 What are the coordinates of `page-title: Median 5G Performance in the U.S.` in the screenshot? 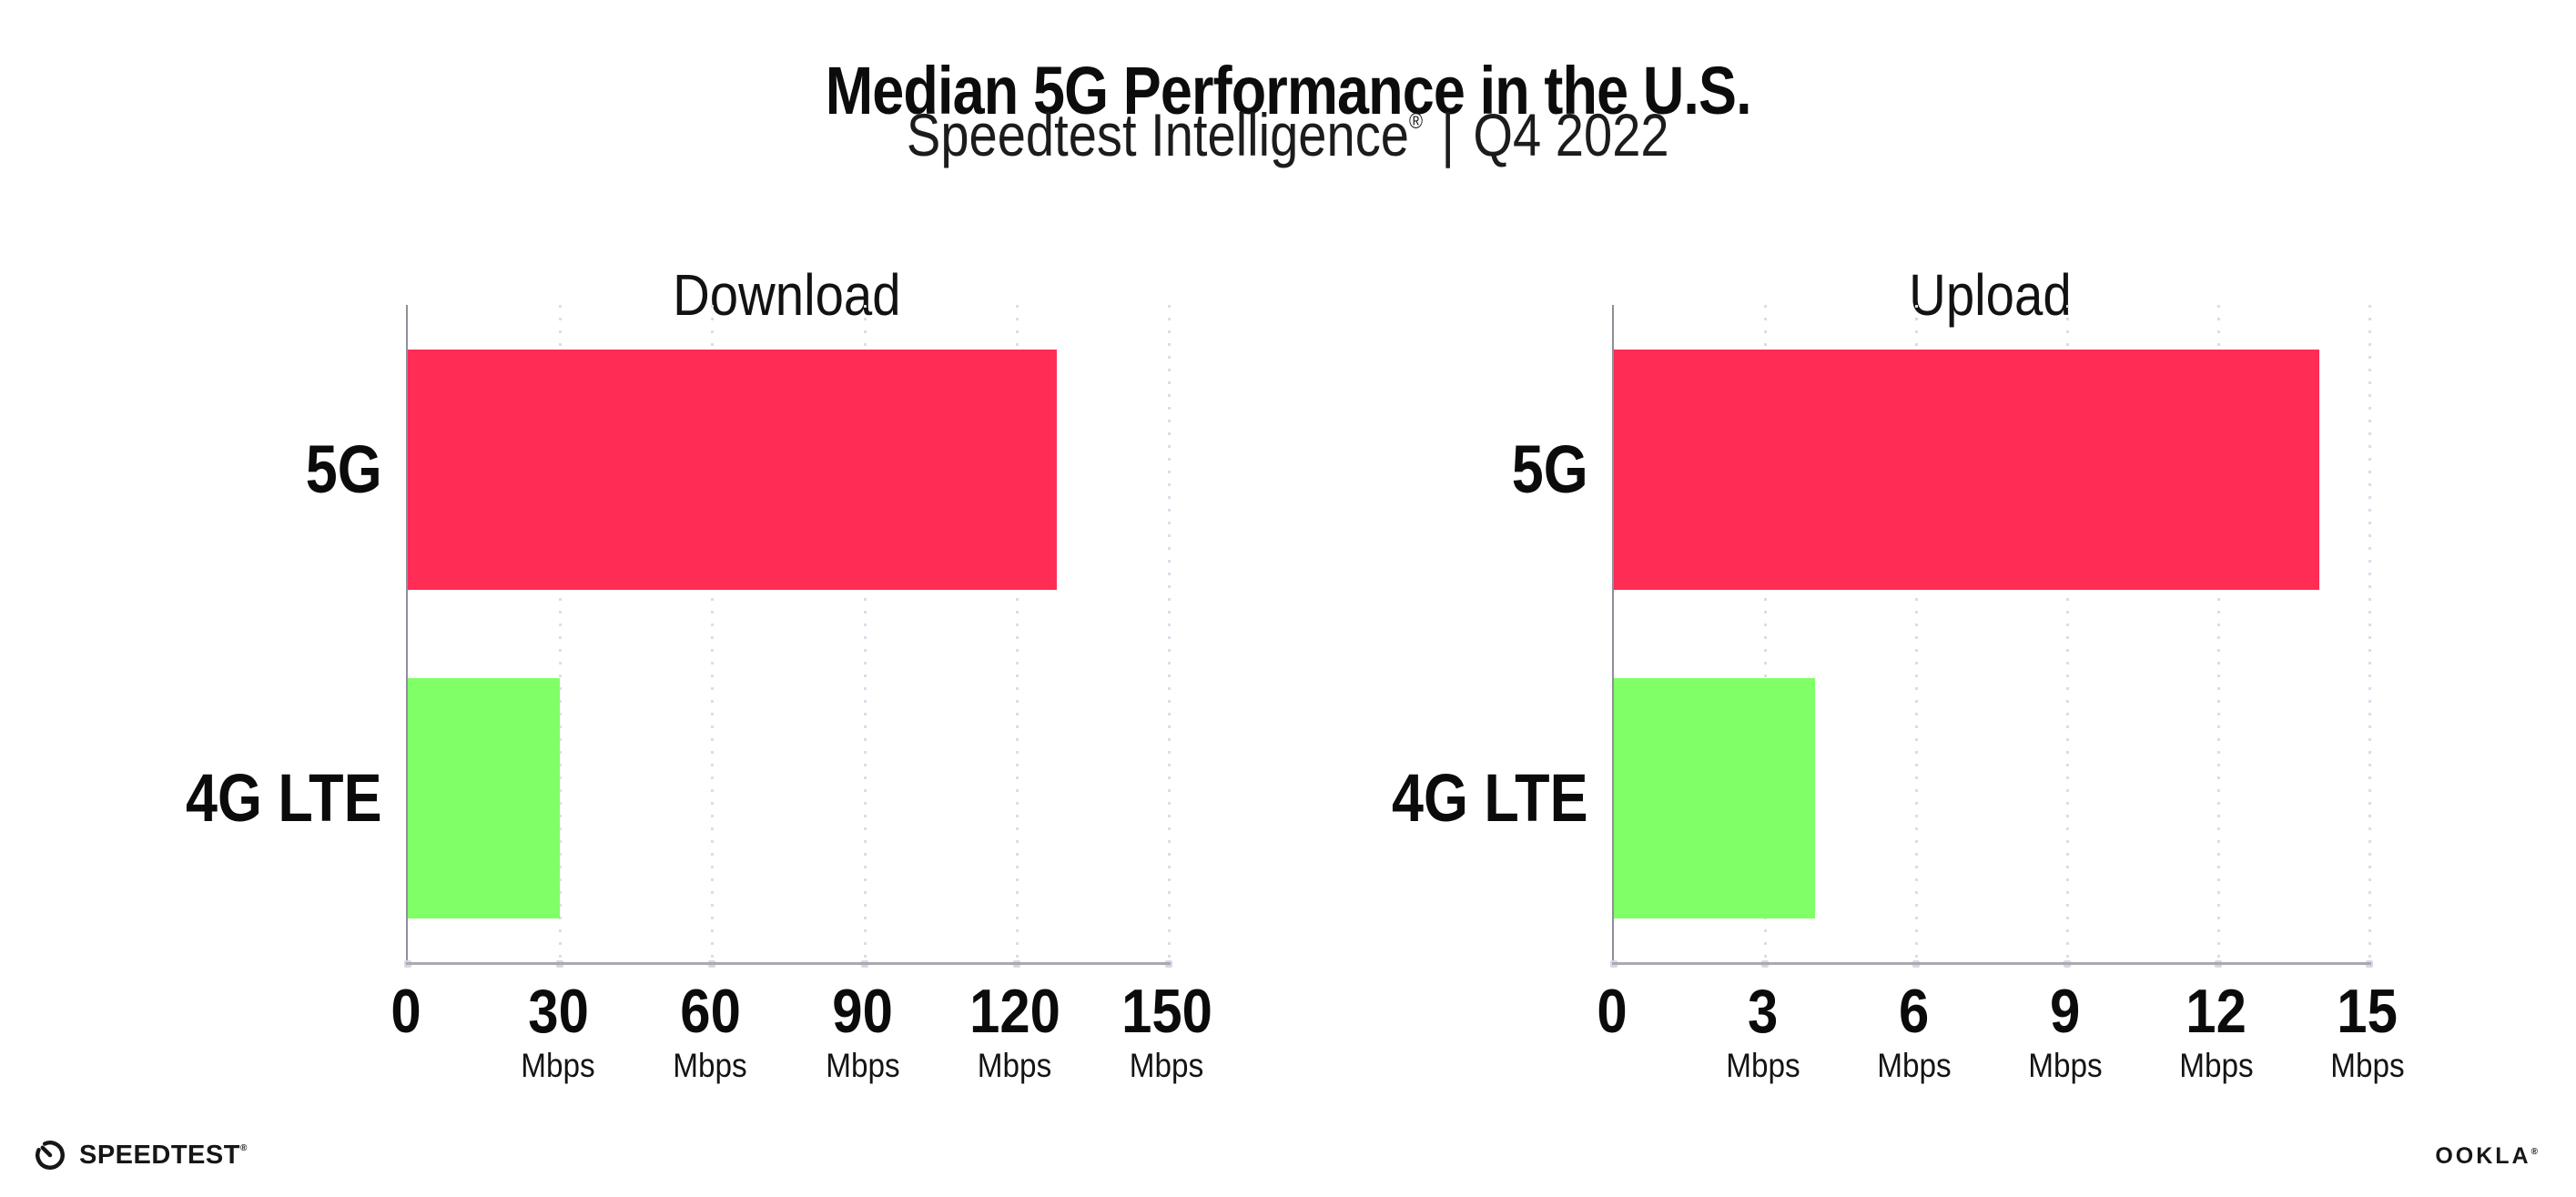 It's located at (1288, 90).